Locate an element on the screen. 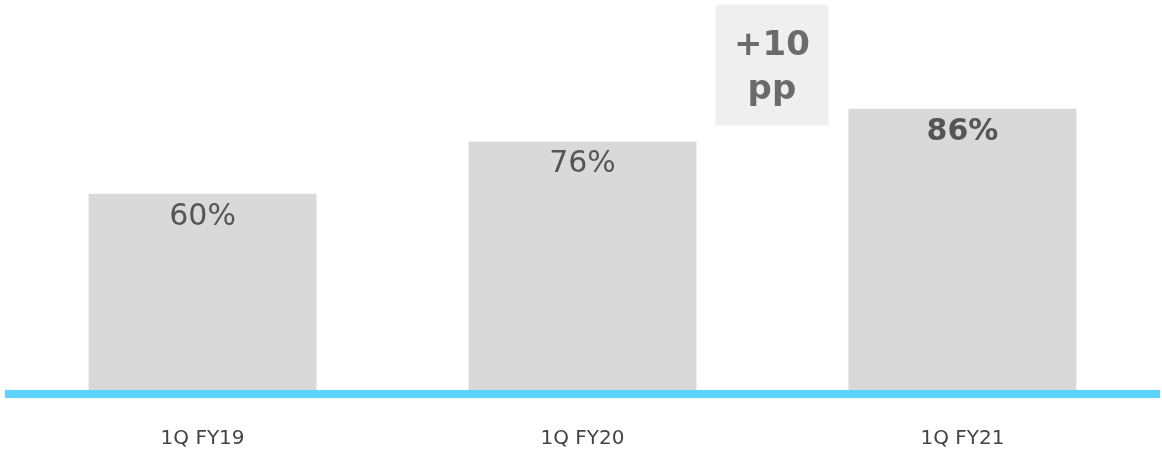 Image resolution: width=1162 pixels, height=453 pixels. data-label: 60% is located at coordinates (202, 214).